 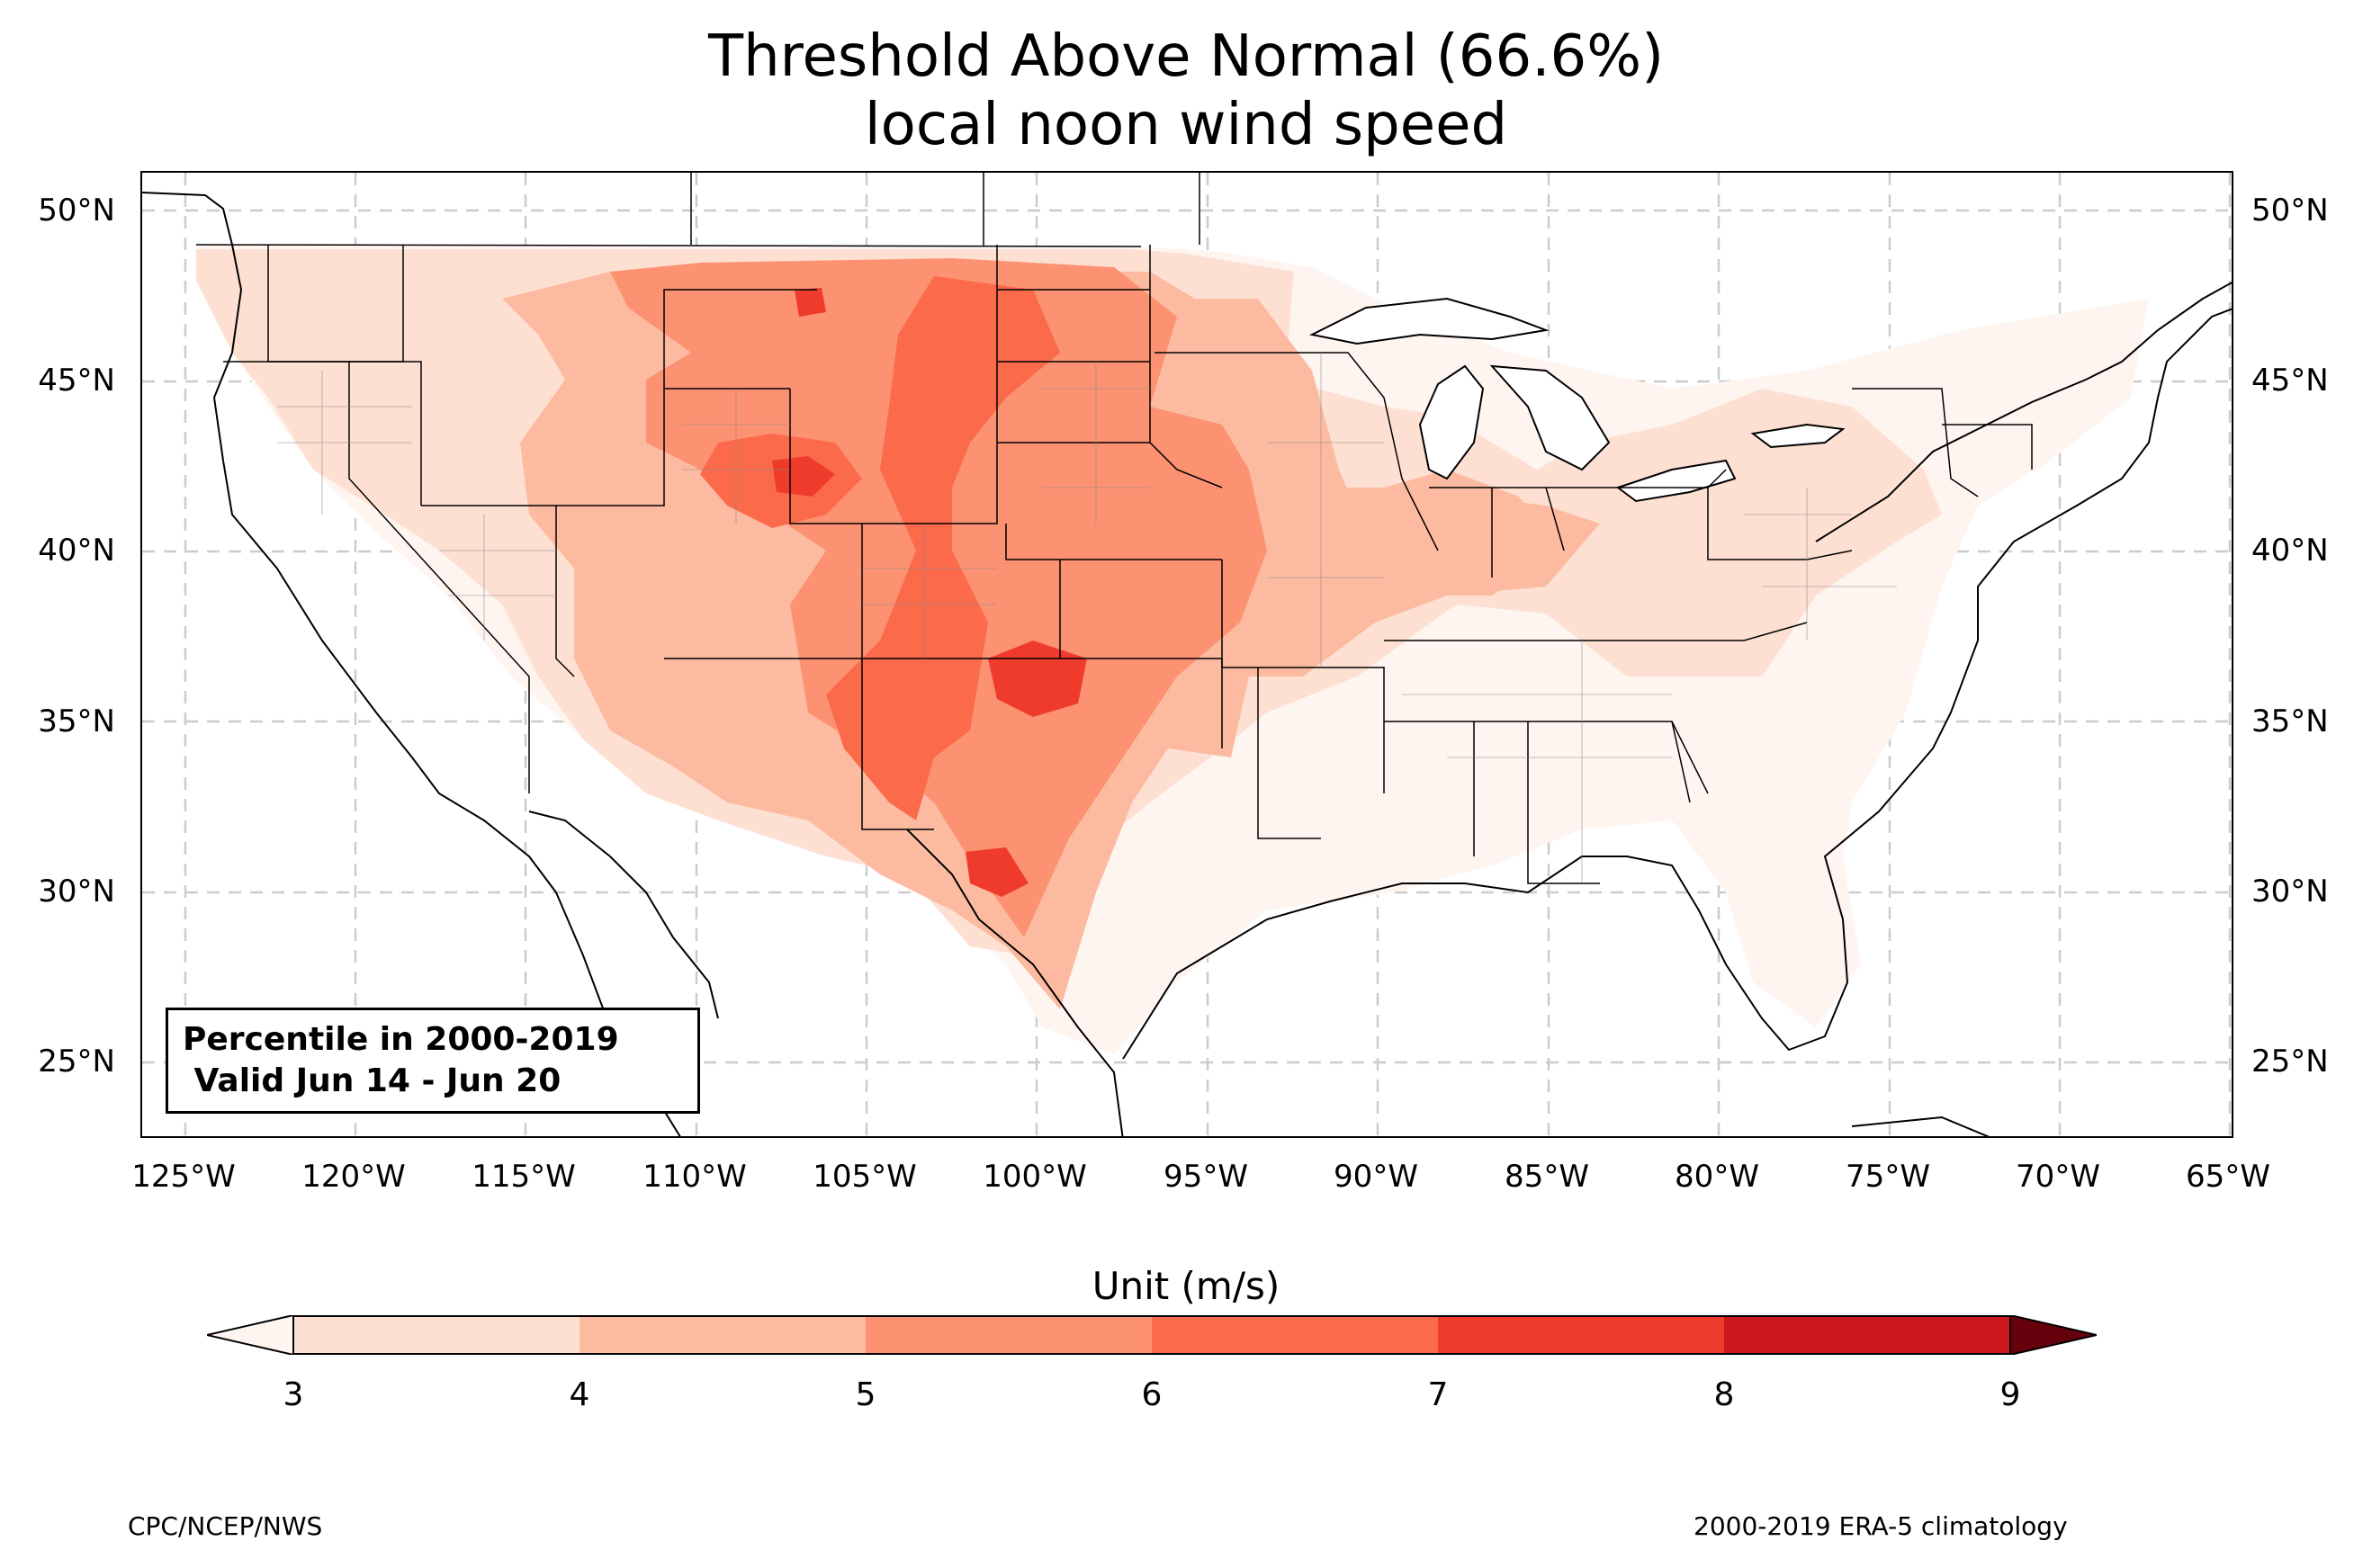 I want to click on info-box-line2: Valid Jun 14 - Jun 20, so click(x=373, y=1080).